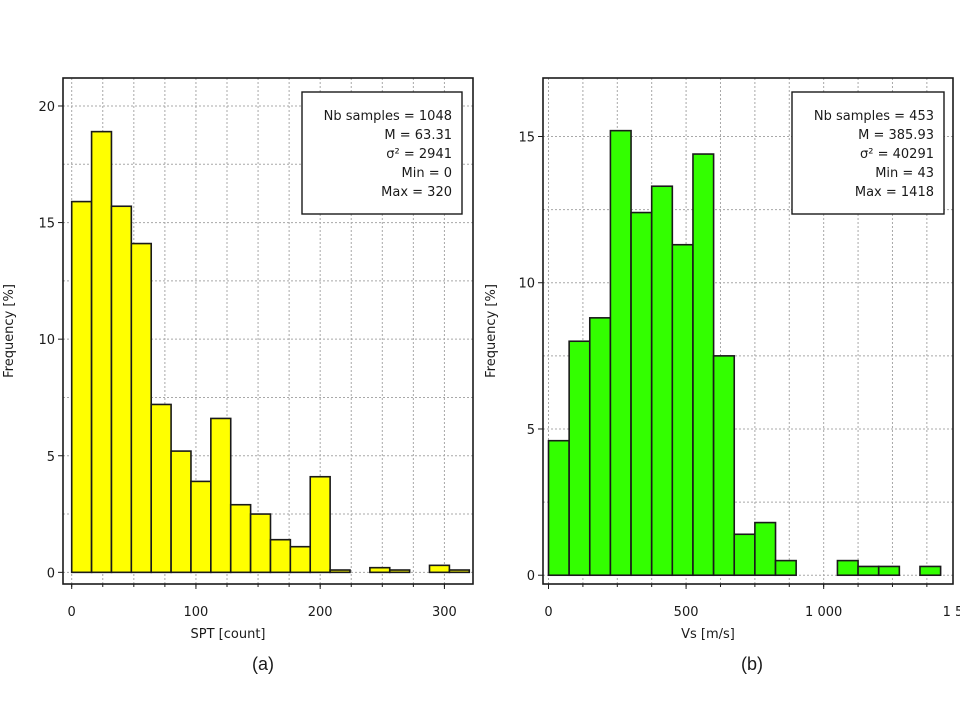 The height and width of the screenshot is (720, 960). What do you see at coordinates (894, 192) in the screenshot?
I see `stats-legend-line: Max = 1418` at bounding box center [894, 192].